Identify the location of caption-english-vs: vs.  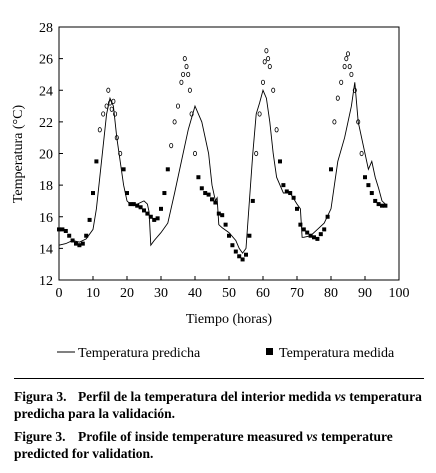
(312, 436).